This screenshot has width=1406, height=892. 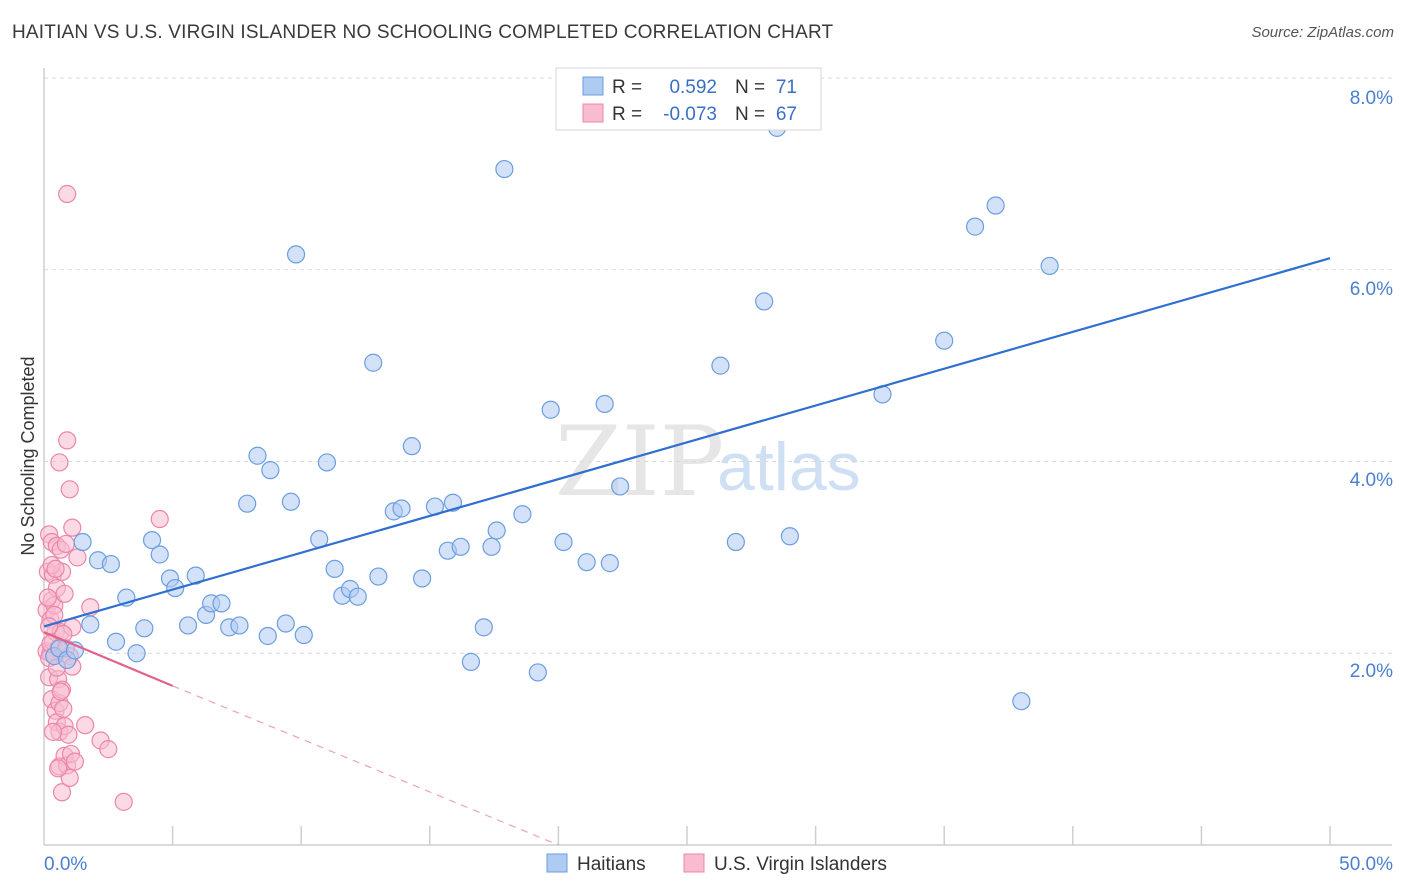 What do you see at coordinates (751, 835) in the screenshot?
I see `x-ticks` at bounding box center [751, 835].